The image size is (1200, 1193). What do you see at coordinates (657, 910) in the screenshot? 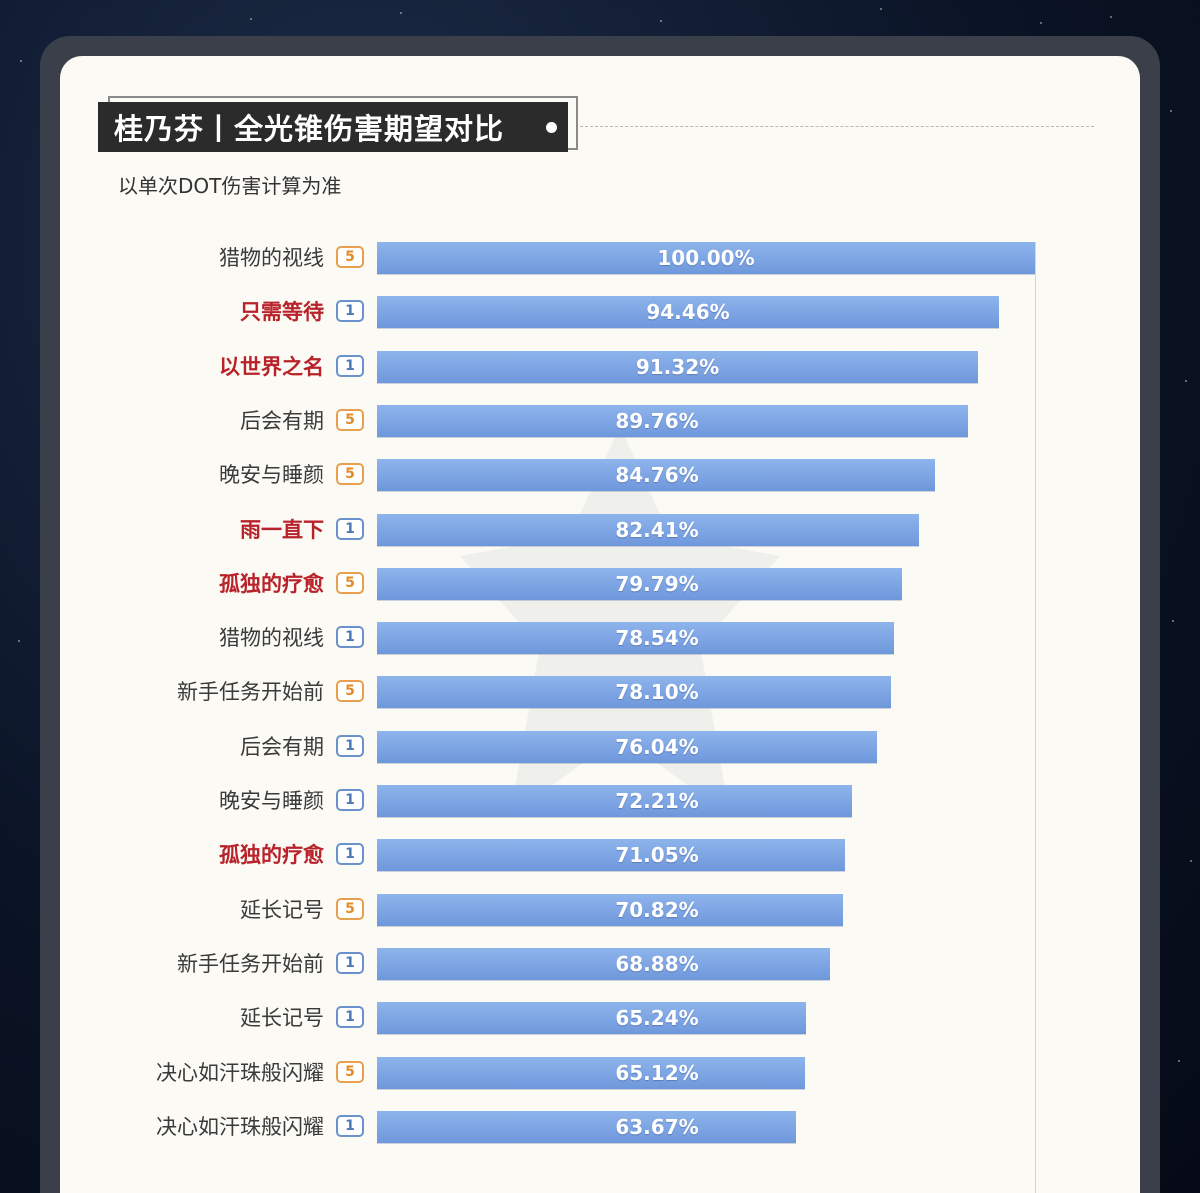
I see `data-label: 70.82%` at bounding box center [657, 910].